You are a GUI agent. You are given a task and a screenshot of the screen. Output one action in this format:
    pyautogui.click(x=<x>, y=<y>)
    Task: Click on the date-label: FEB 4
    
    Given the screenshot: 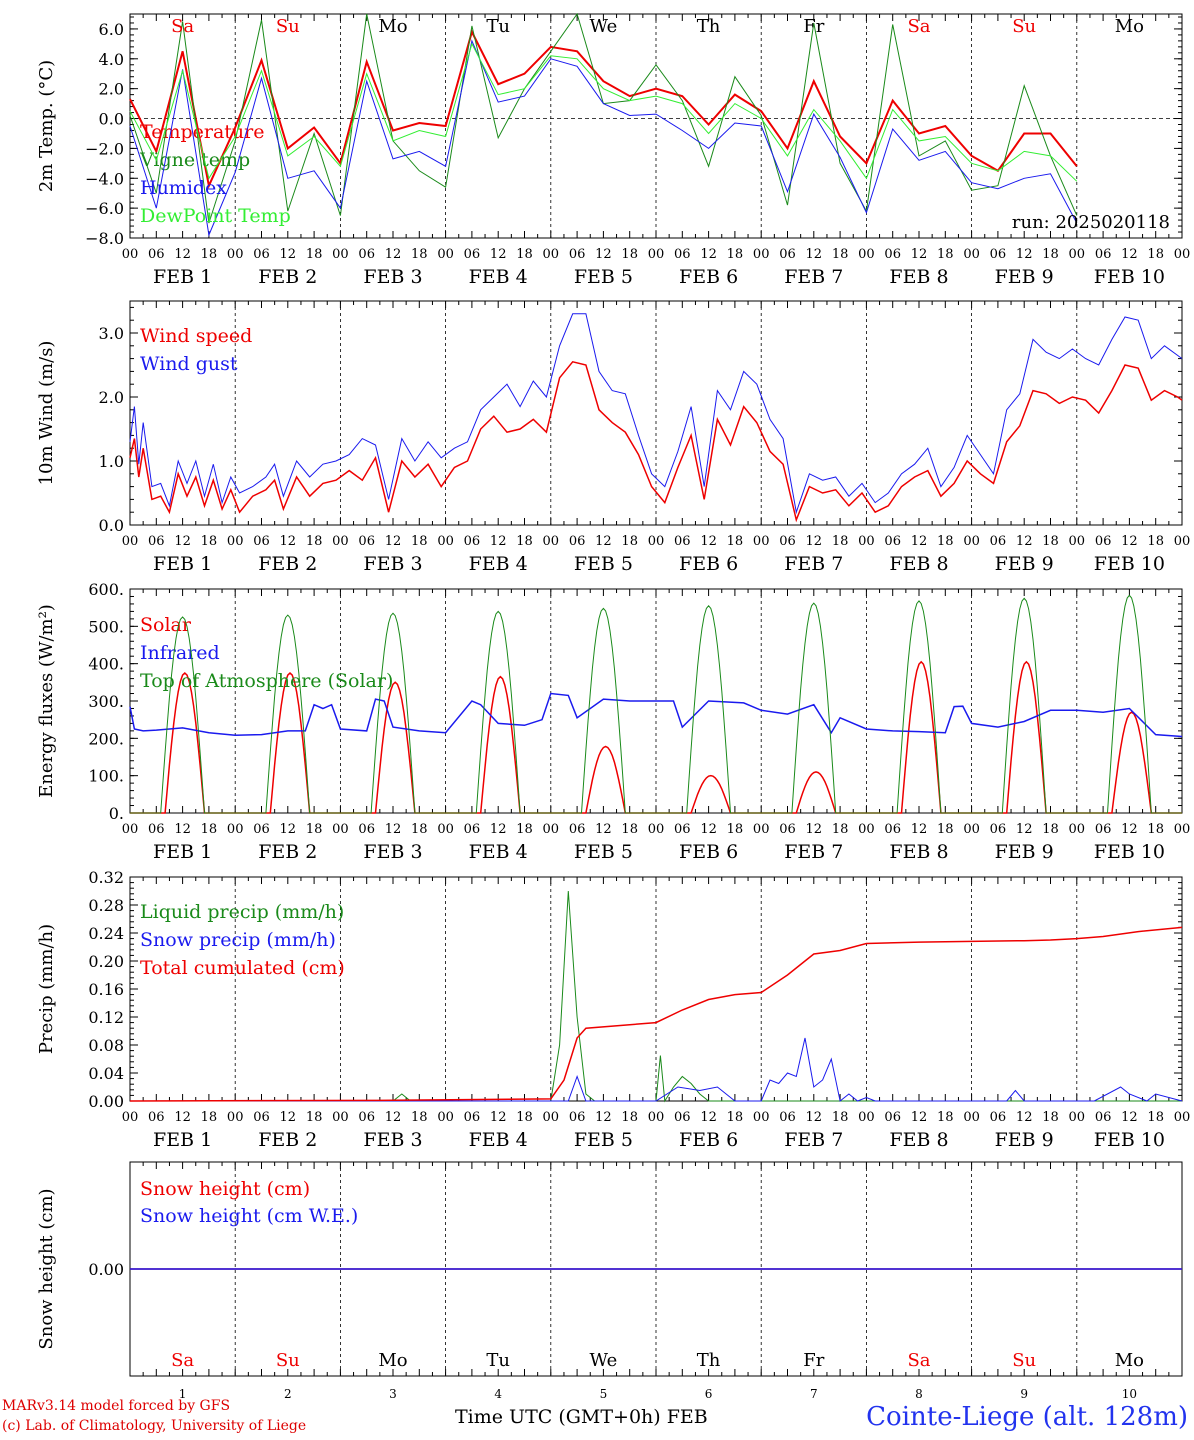 What is the action you would take?
    pyautogui.click(x=498, y=564)
    